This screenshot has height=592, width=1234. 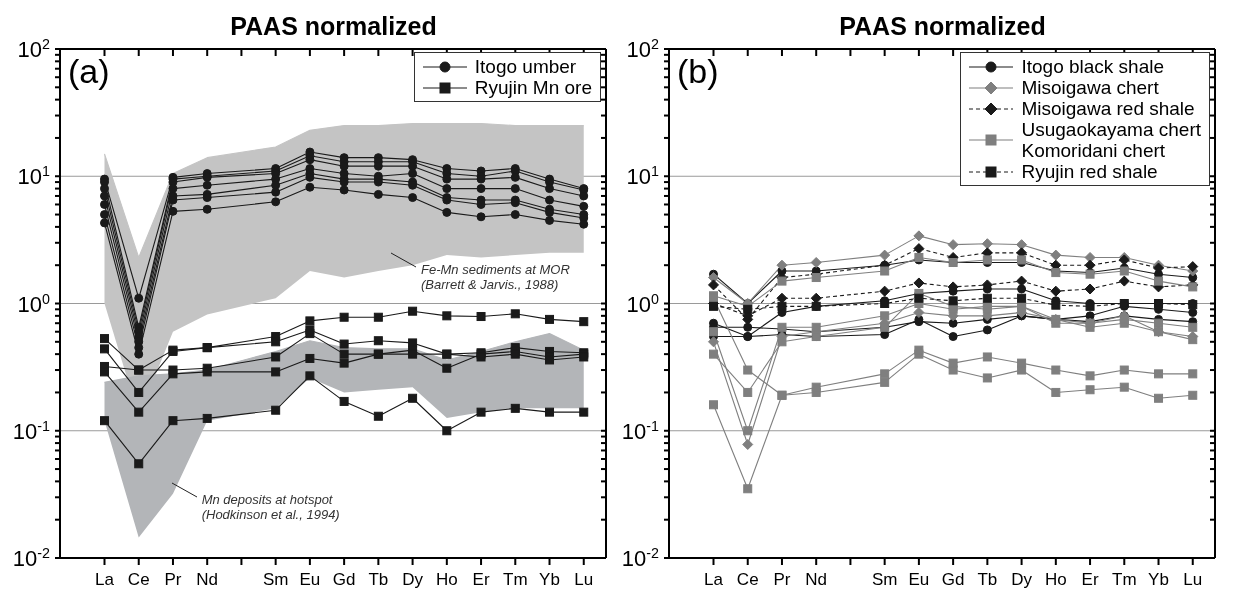 I want to click on legend-label: Misoigawa chert, so click(x=1090, y=87).